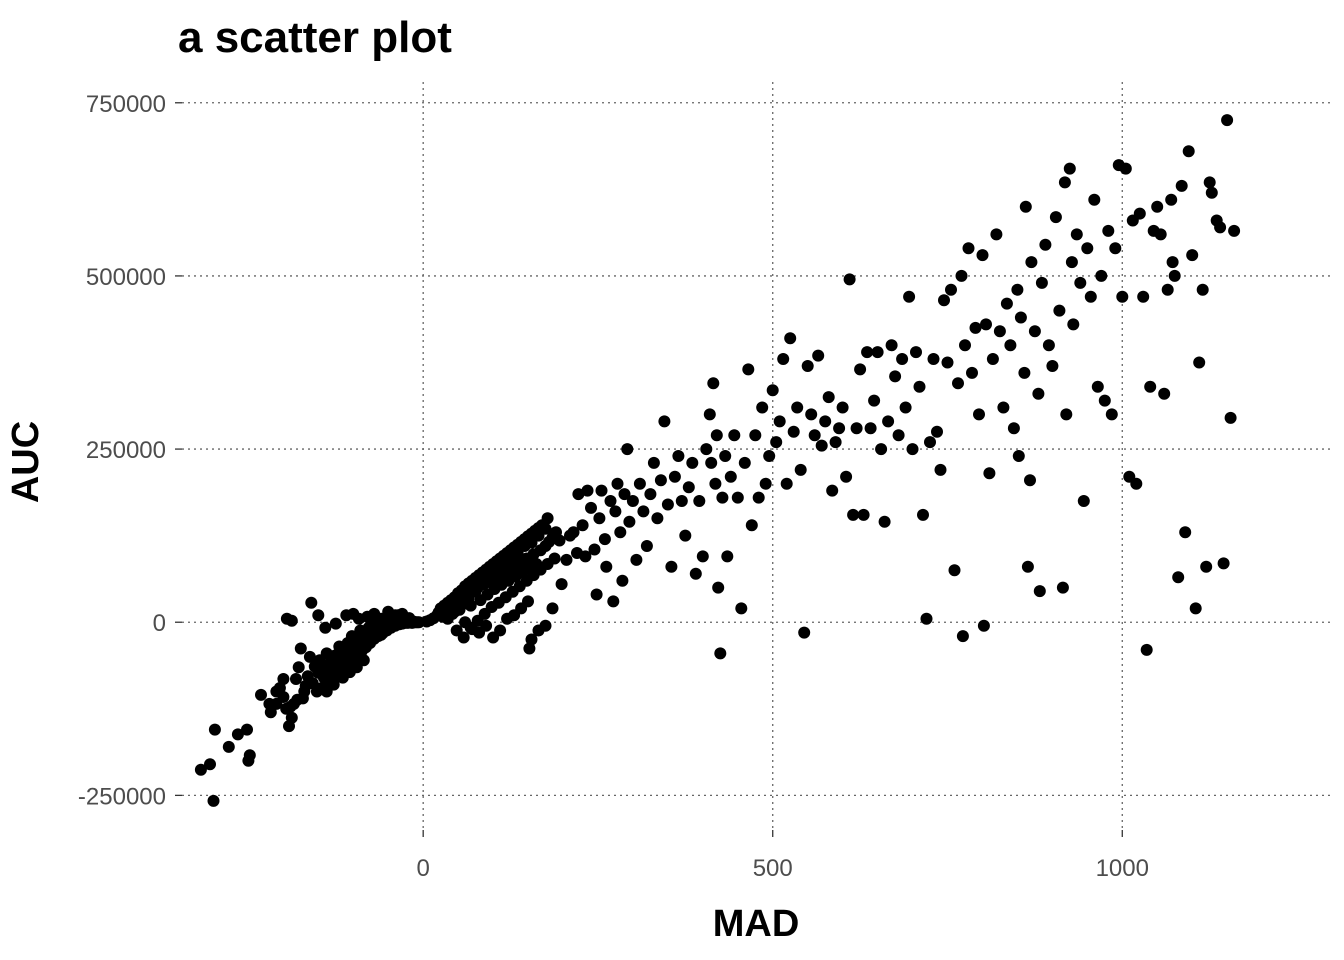 Image resolution: width=1344 pixels, height=960 pixels. Describe the element at coordinates (26, 462) in the screenshot. I see `y-axis-title: AUC` at that location.